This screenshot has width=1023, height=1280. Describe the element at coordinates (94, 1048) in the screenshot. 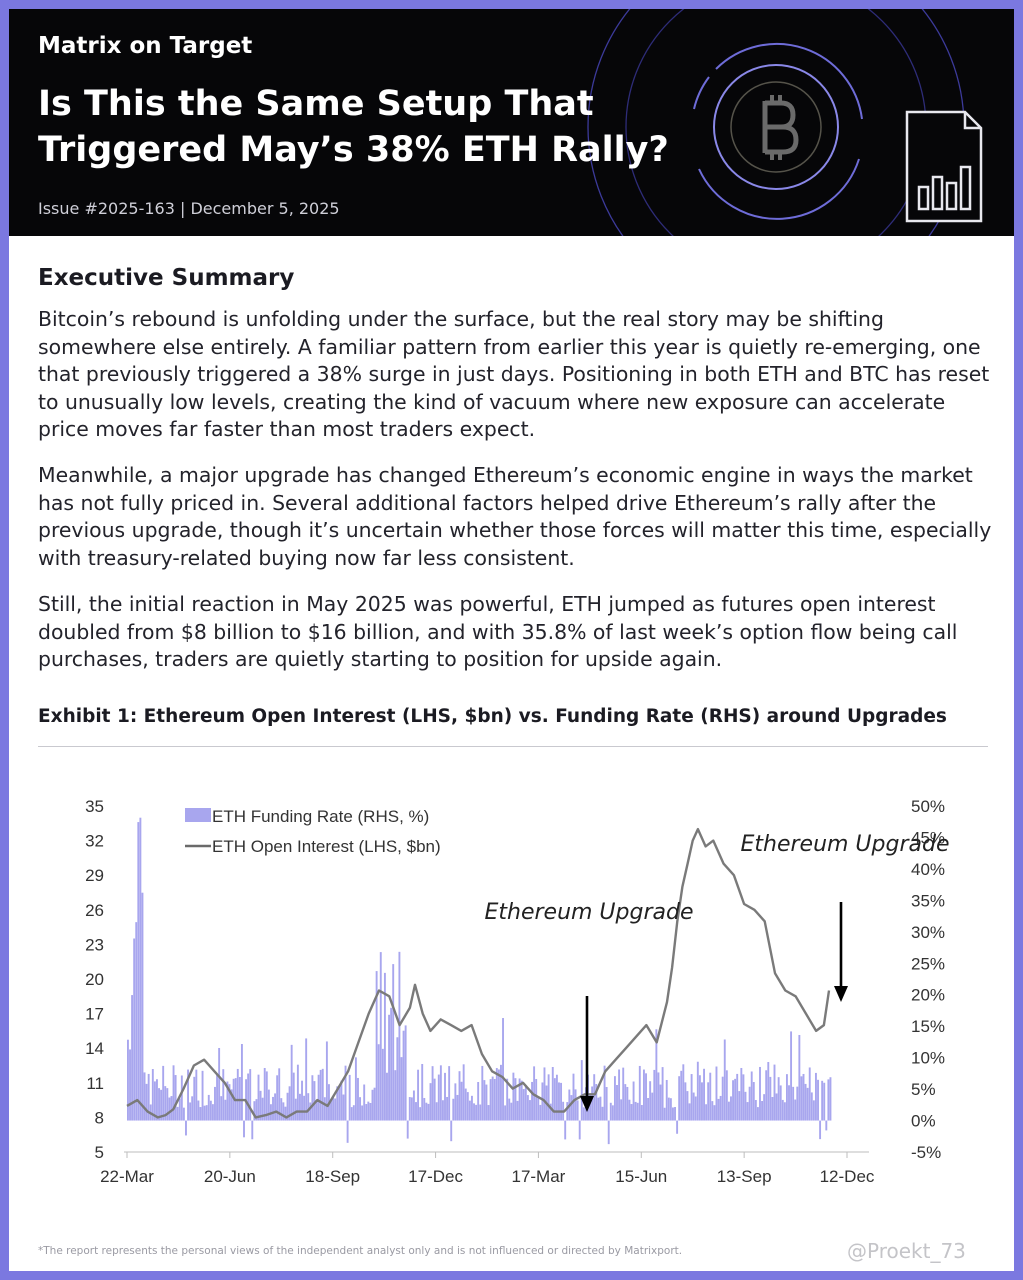

I see `left-tick-label: 14` at that location.